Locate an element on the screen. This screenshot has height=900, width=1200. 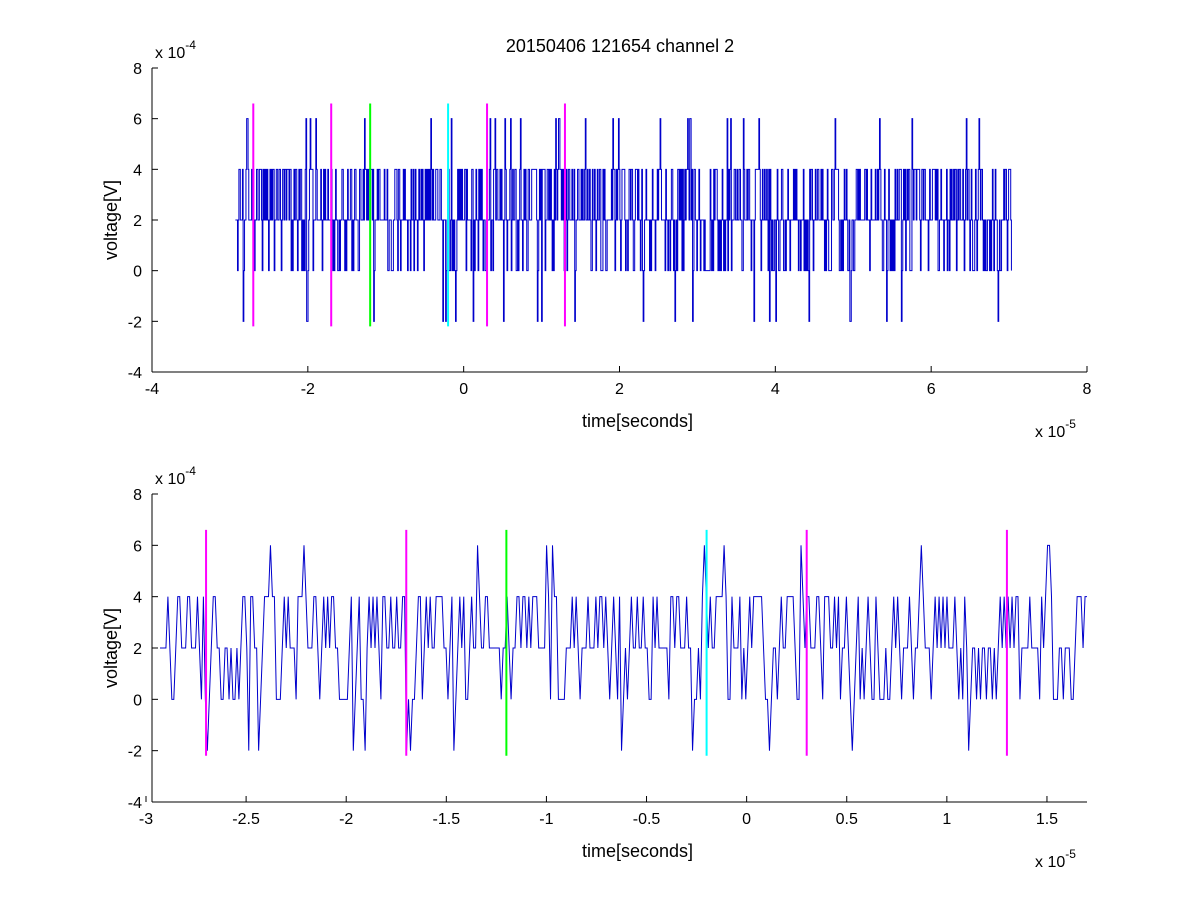
x-tick-label: 1 is located at coordinates (946, 819).